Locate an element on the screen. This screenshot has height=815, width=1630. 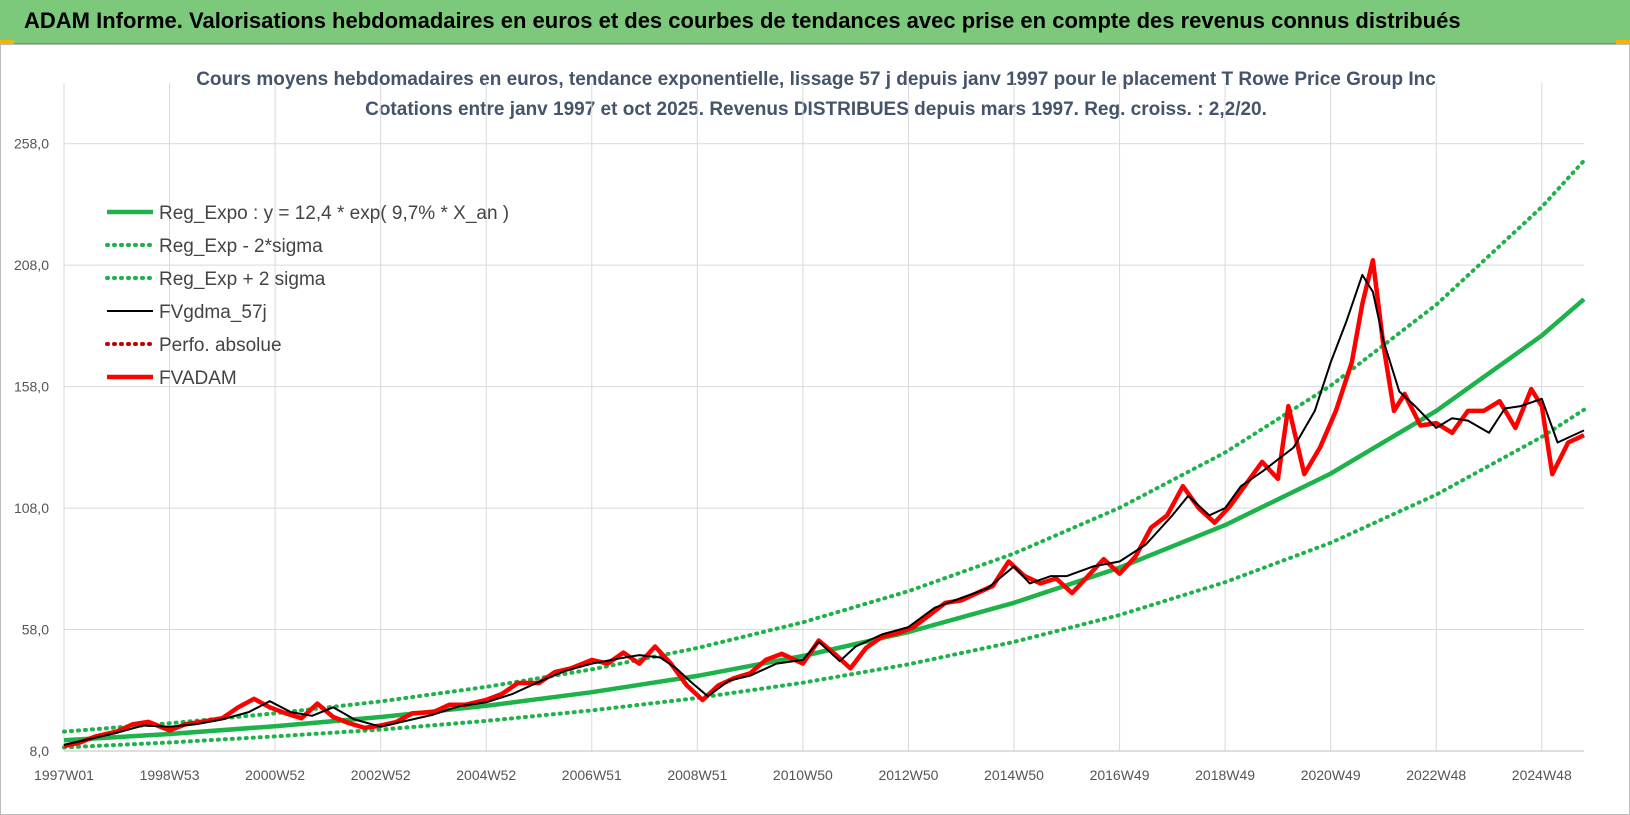
x-tick-label: 2020W49 is located at coordinates (1331, 775).